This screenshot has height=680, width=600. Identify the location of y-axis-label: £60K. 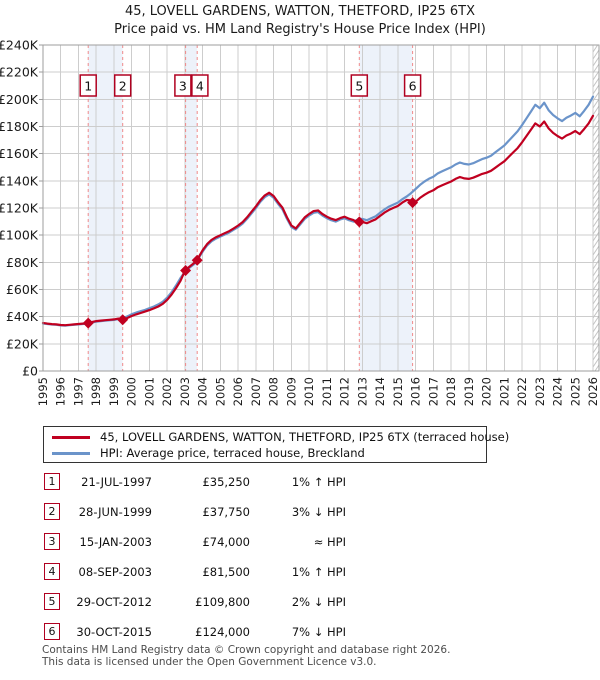
(22, 289).